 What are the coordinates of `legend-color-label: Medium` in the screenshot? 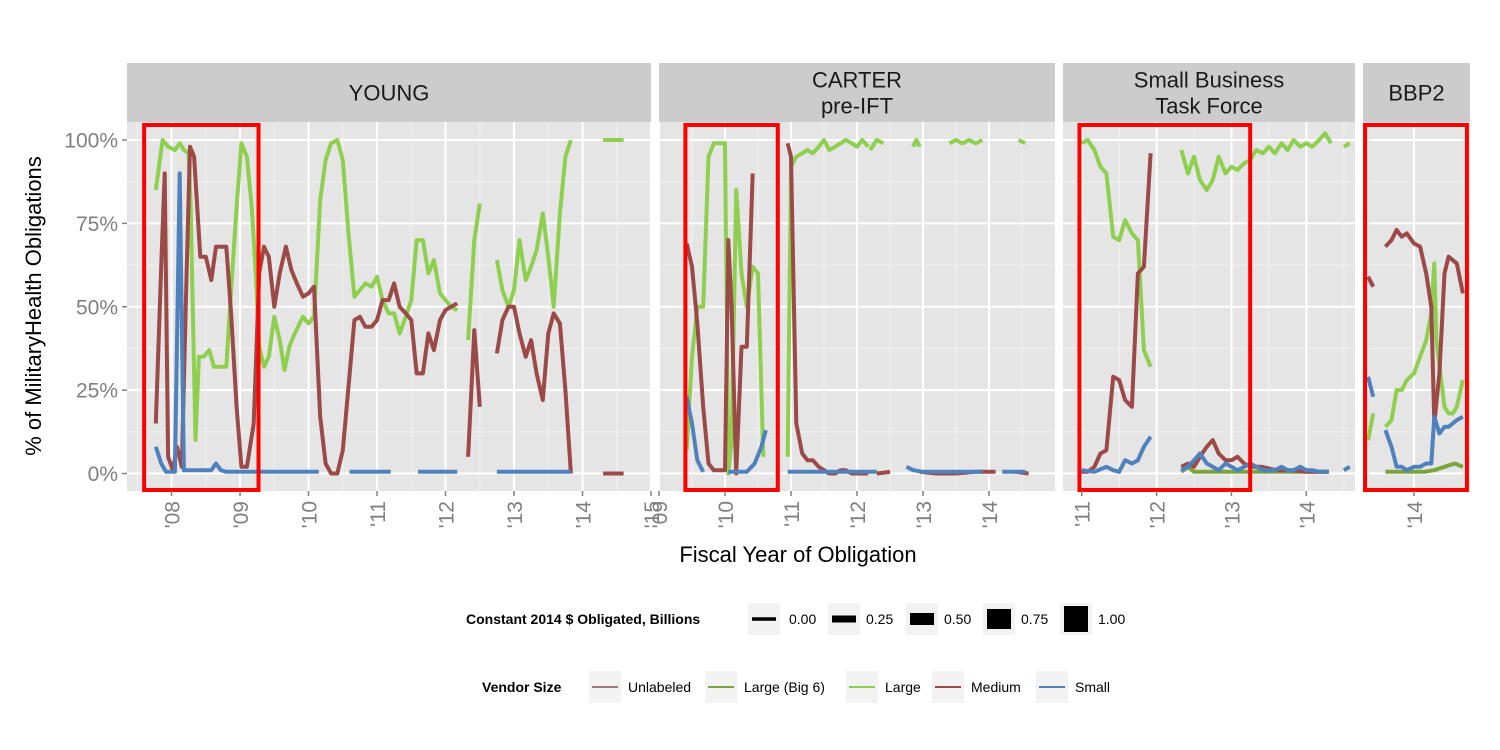 It's located at (996, 687).